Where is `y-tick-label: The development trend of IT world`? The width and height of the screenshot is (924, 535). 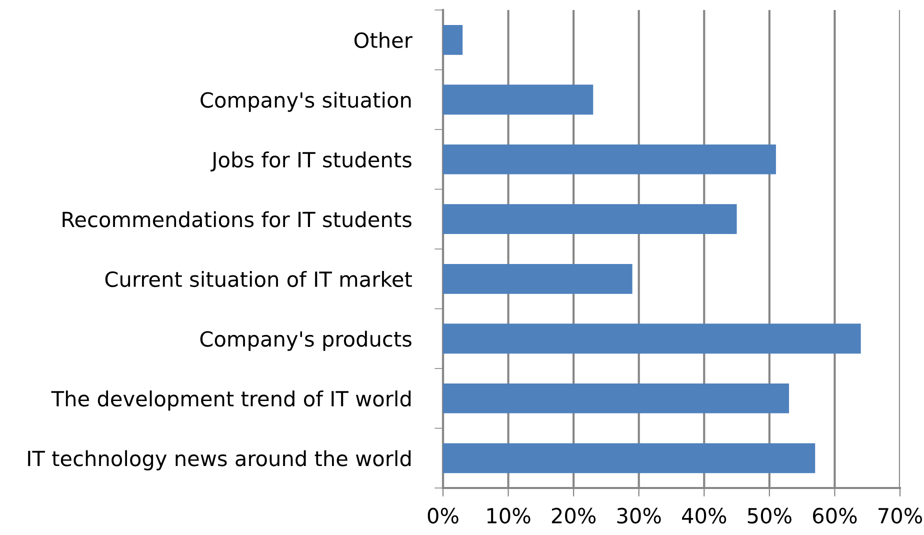
y-tick-label: The development trend of IT world is located at coordinates (231, 400).